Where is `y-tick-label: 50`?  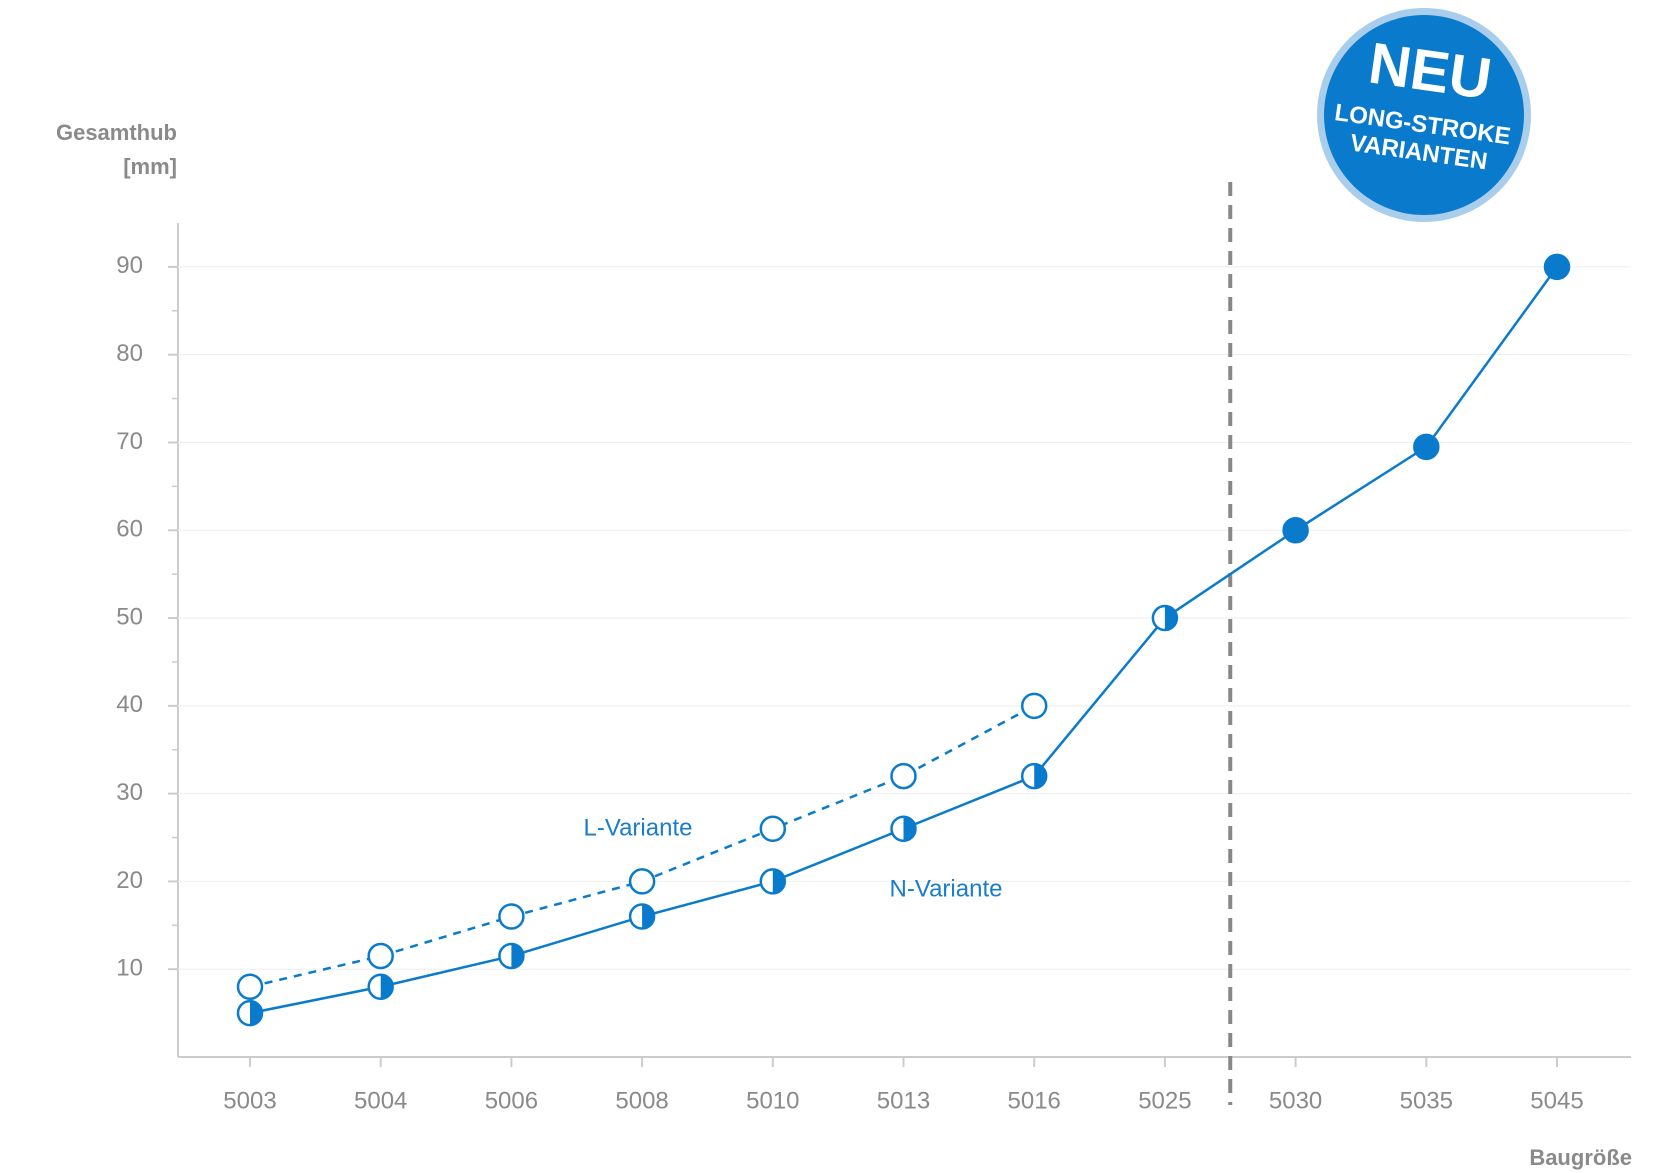 y-tick-label: 50 is located at coordinates (129, 616).